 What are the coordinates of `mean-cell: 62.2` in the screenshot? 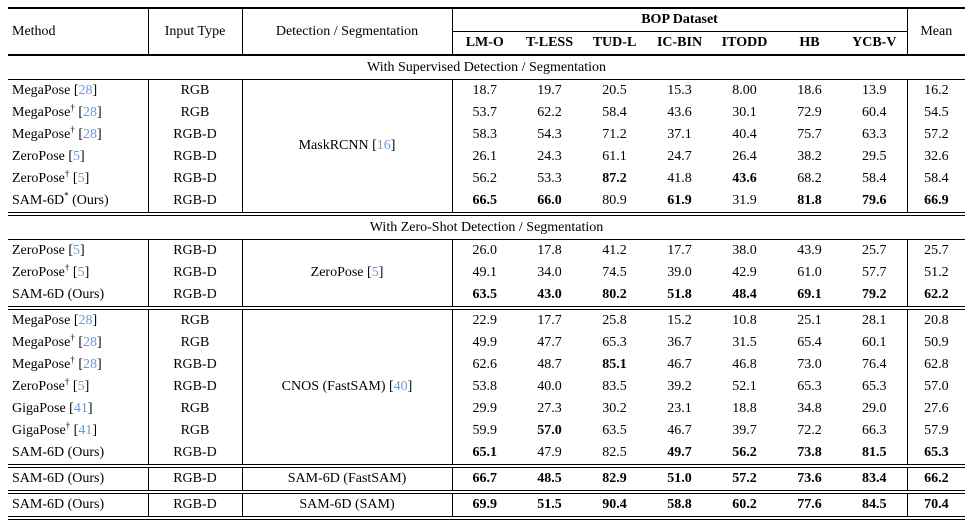 It's located at (936, 295).